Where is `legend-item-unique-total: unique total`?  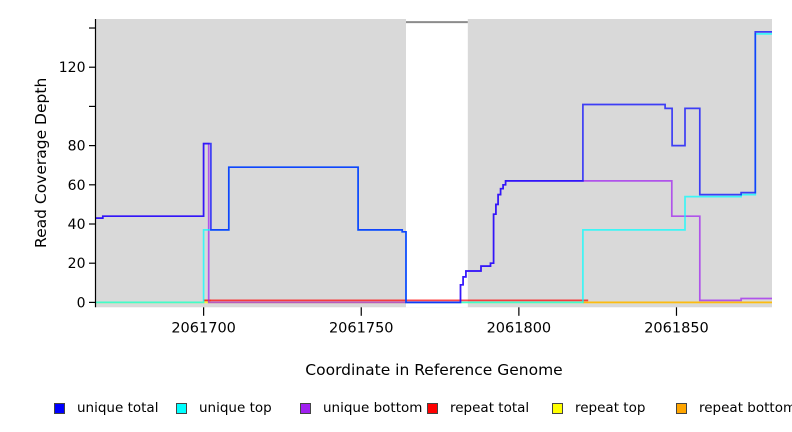
legend-item-unique-total: unique total is located at coordinates (106, 408).